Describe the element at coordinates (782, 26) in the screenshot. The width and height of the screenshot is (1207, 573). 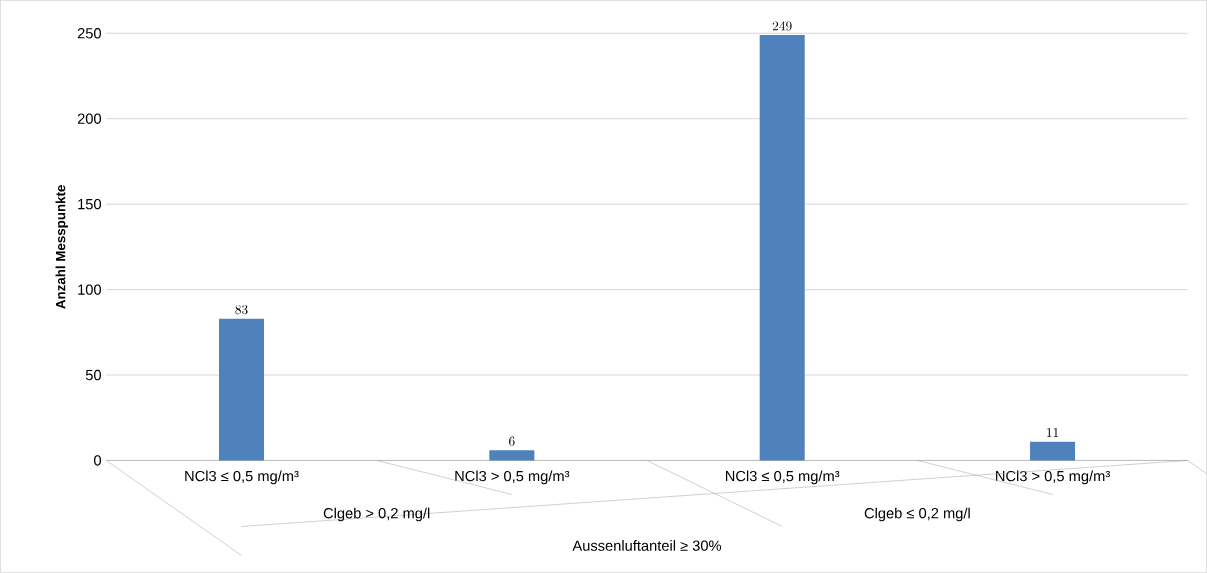
I see `data-label: 249` at that location.